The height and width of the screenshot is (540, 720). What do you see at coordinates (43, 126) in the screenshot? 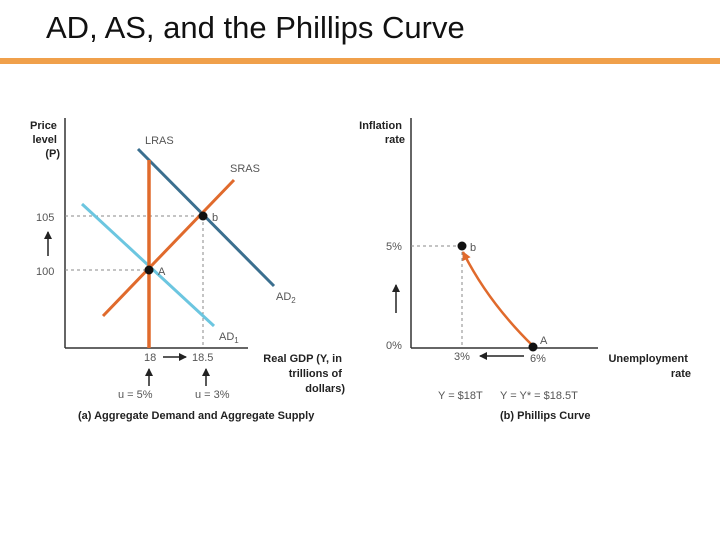
I see `panel-a-y-label-line: Price` at bounding box center [43, 126].